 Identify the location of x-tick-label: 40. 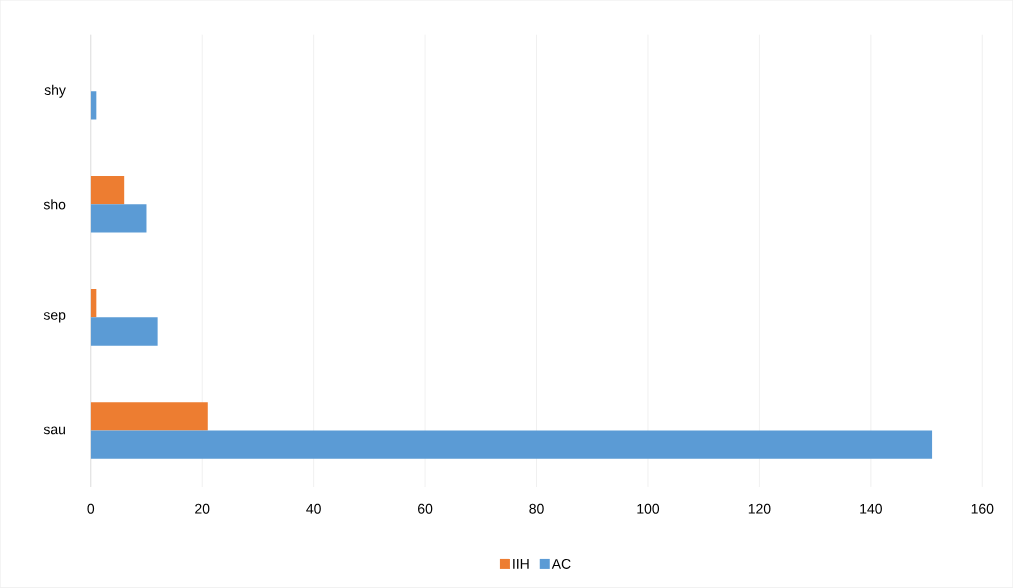
(313, 508).